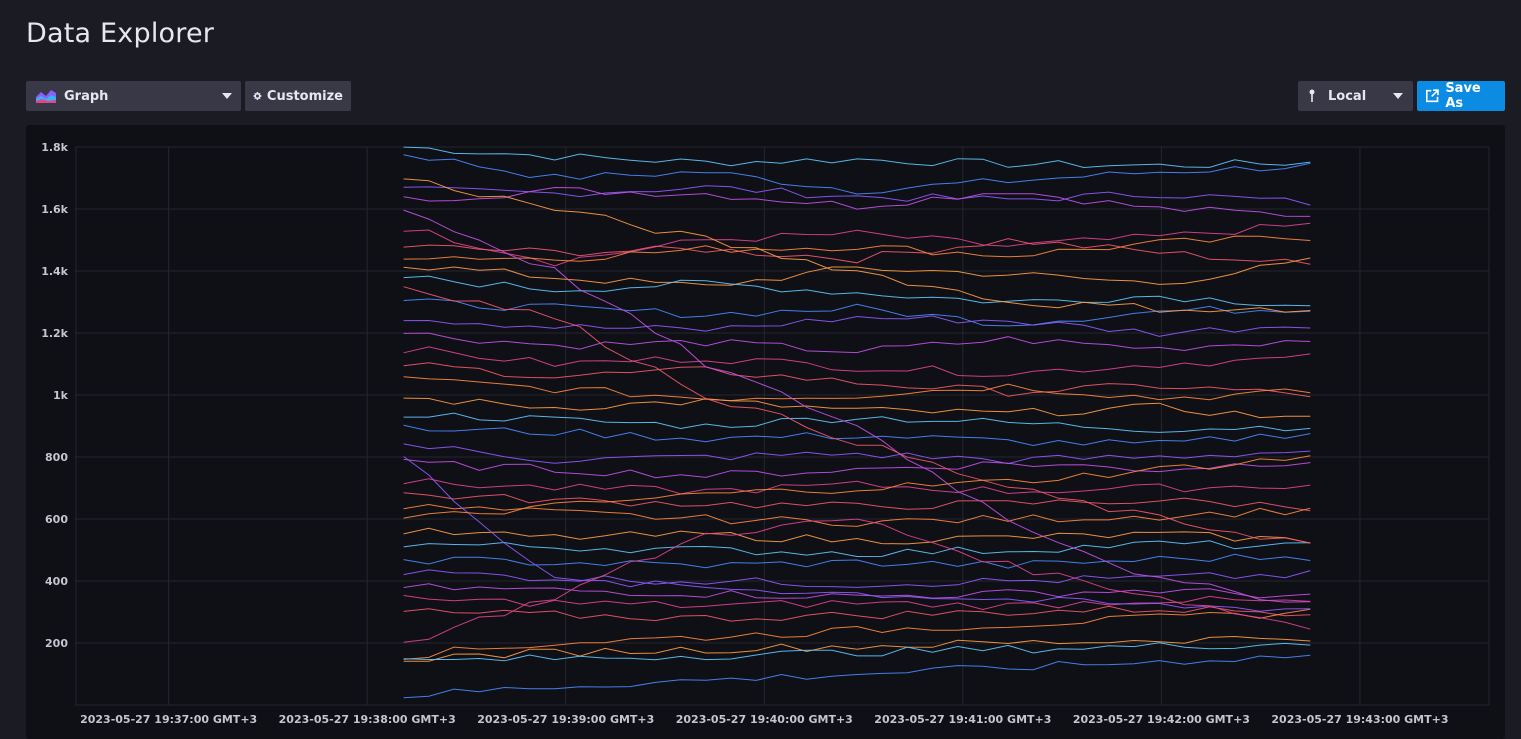 Image resolution: width=1521 pixels, height=739 pixels. I want to click on x-tick-label: 2023-05-27 19:43:00 GMT+3, so click(1359, 719).